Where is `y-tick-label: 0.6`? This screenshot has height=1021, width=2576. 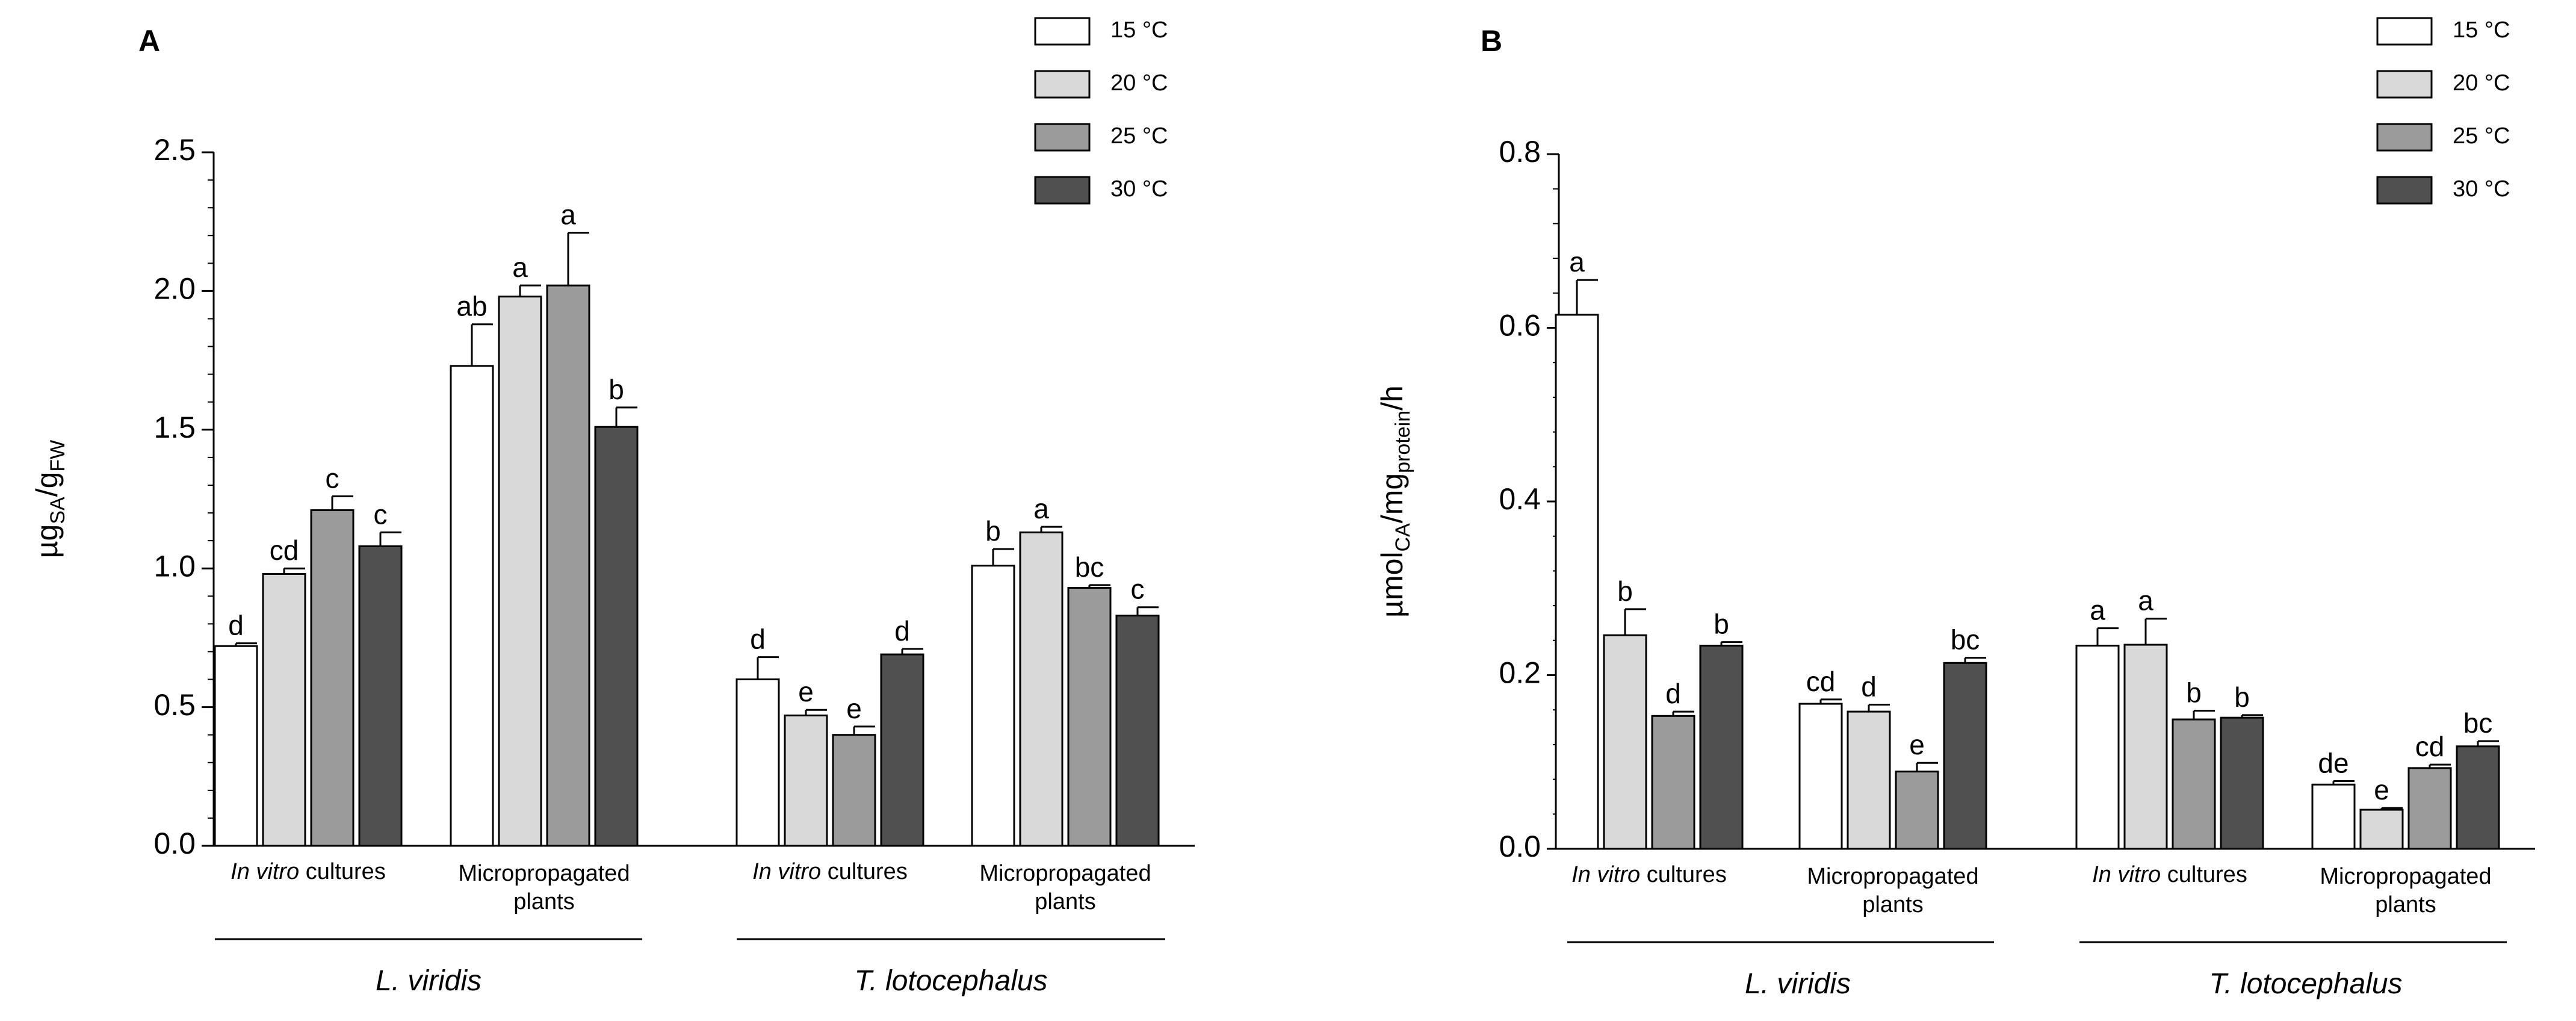
y-tick-label: 0.6 is located at coordinates (1520, 326).